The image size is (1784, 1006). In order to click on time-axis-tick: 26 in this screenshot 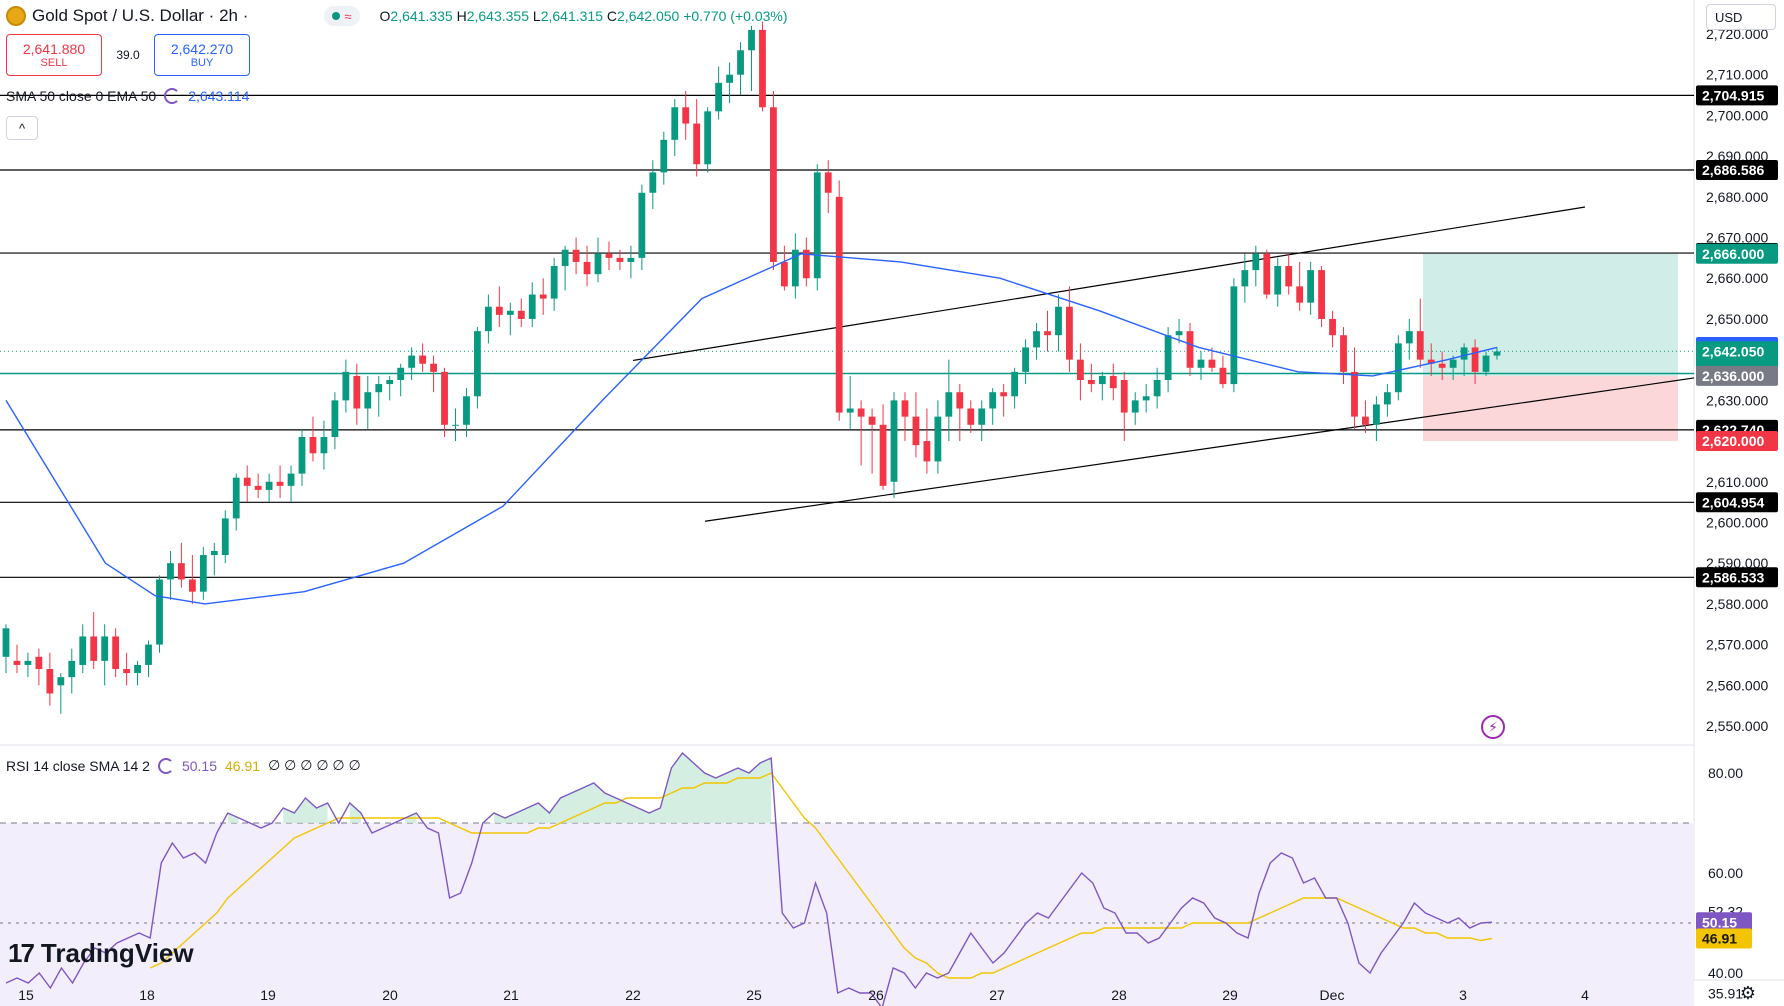, I will do `click(876, 995)`.